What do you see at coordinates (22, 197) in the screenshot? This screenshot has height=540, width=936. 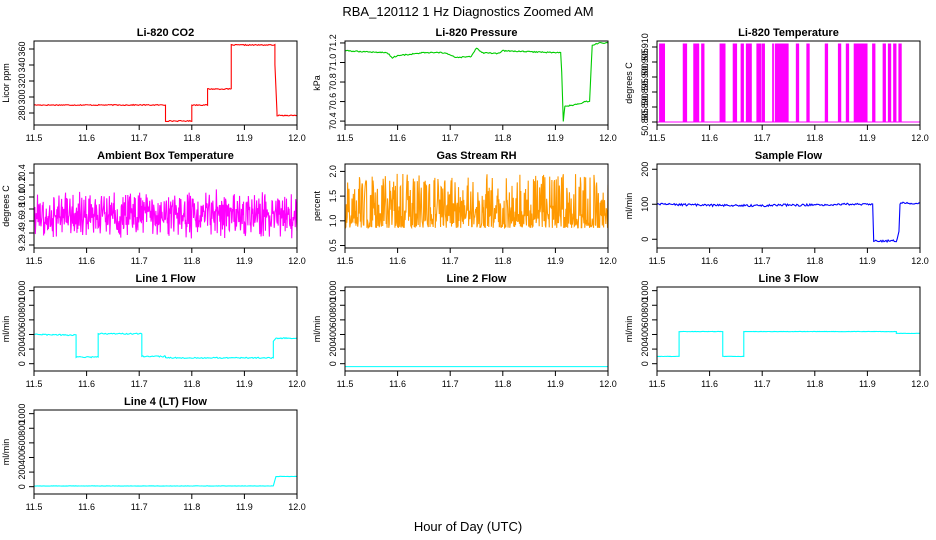 I see `y-tick-label: 10.0` at bounding box center [22, 197].